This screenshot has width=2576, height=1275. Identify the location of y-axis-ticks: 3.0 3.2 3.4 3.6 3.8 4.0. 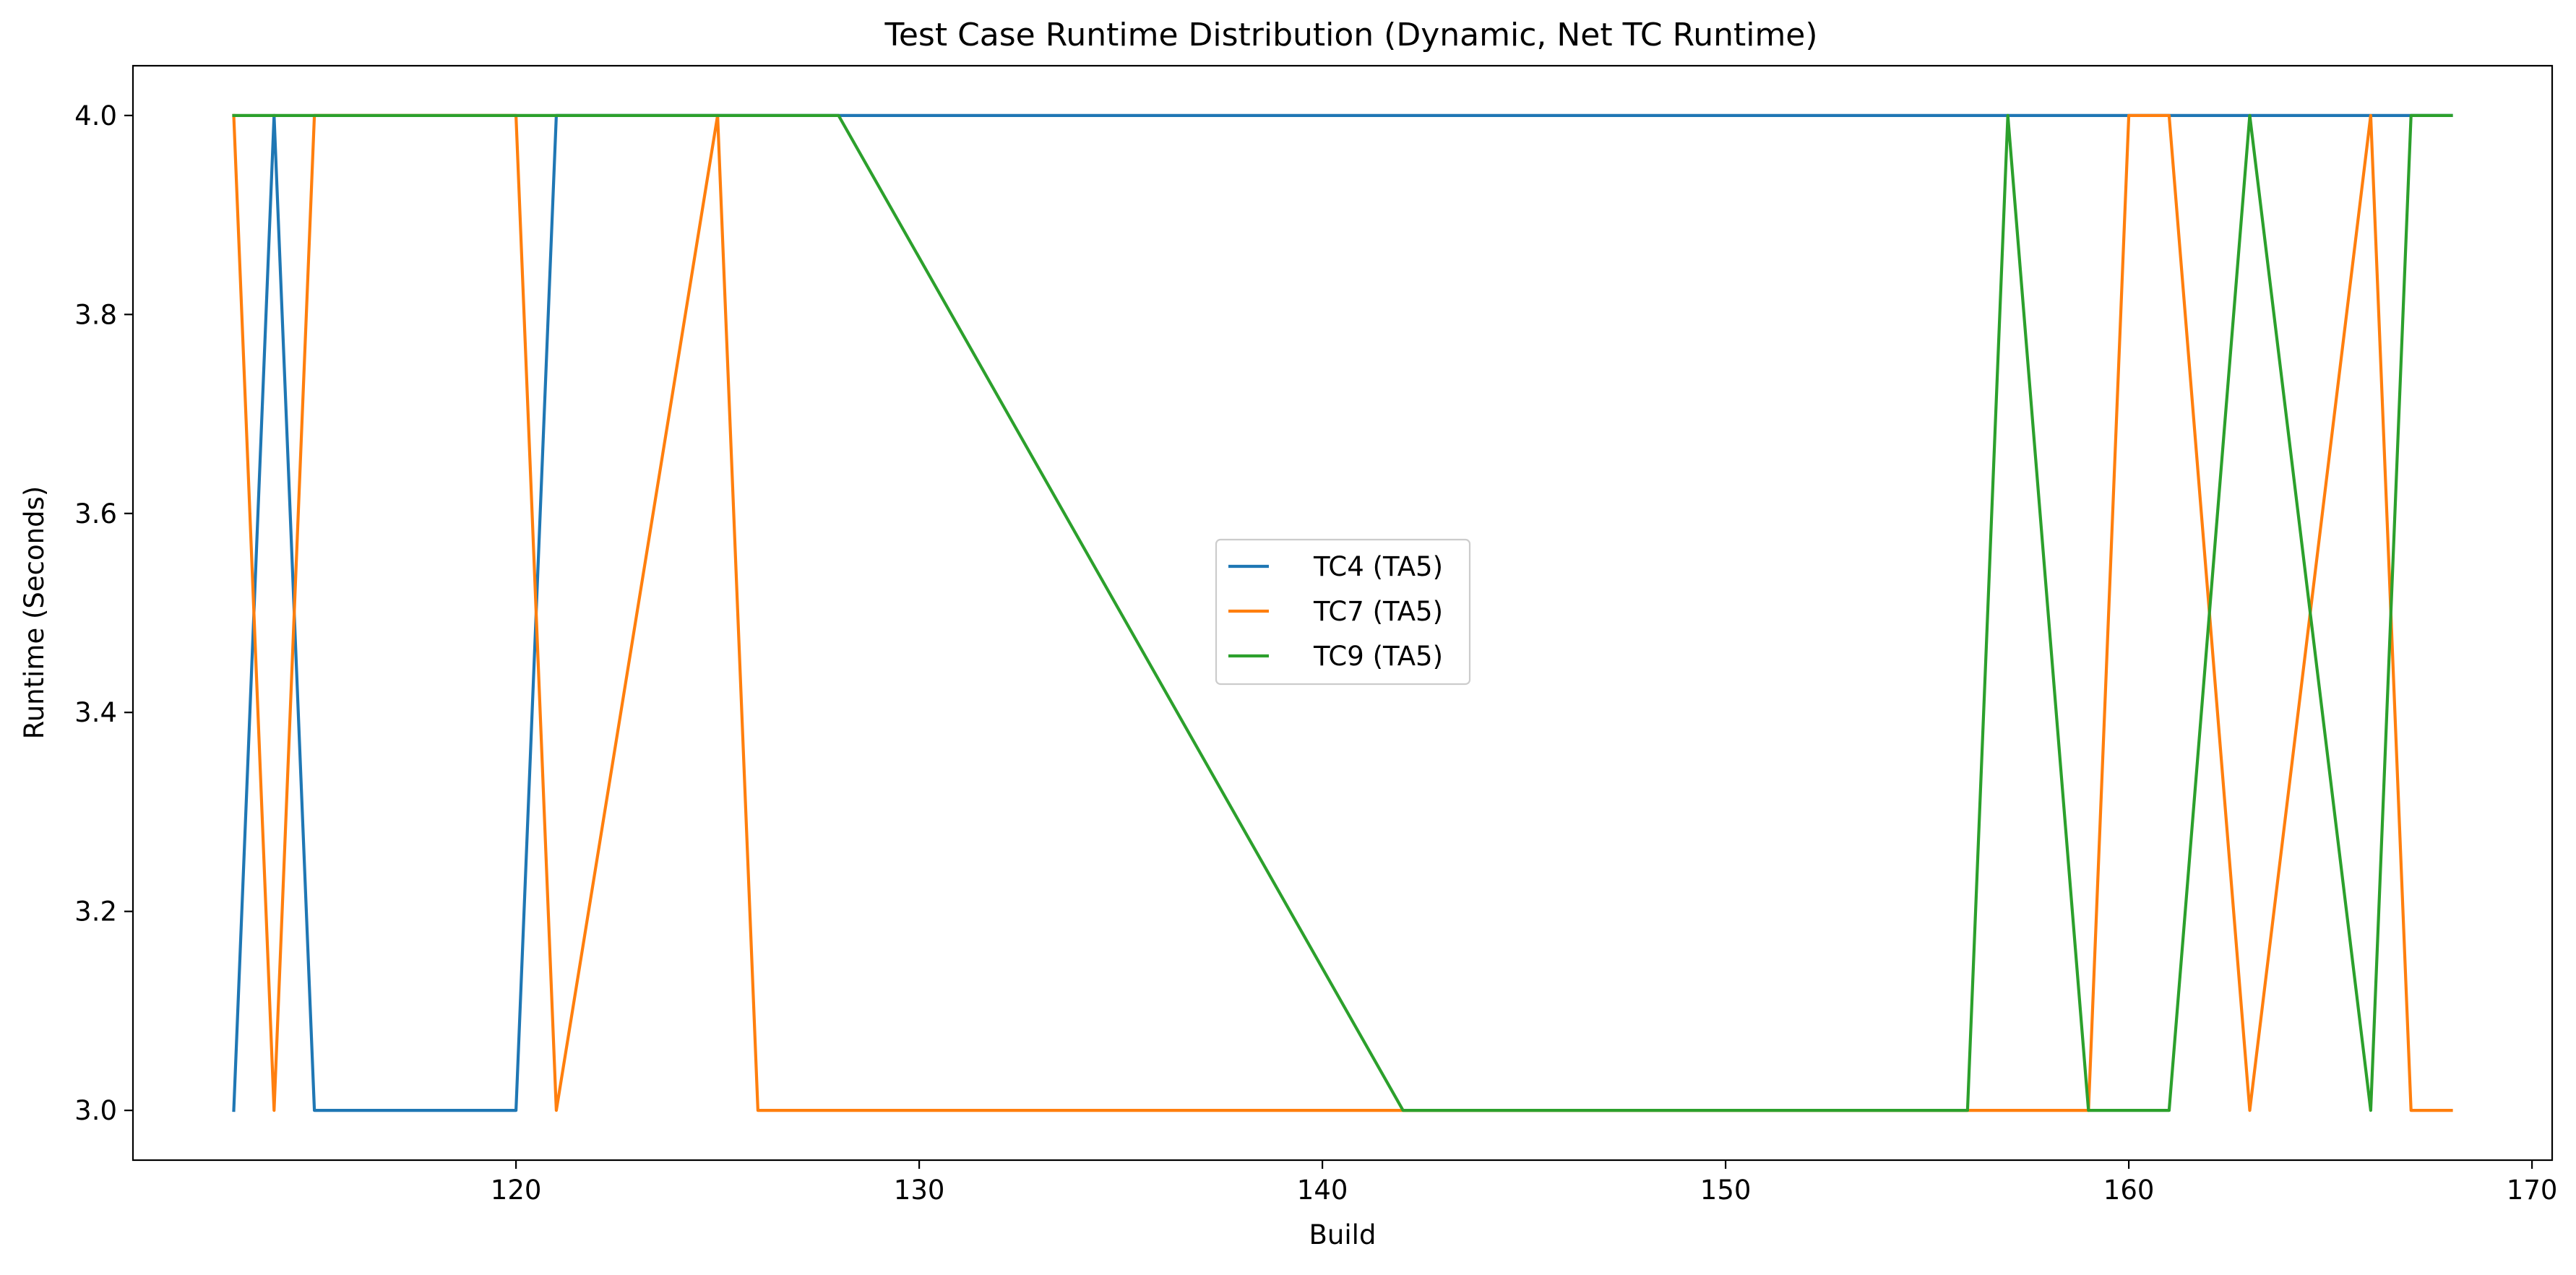
(103, 613).